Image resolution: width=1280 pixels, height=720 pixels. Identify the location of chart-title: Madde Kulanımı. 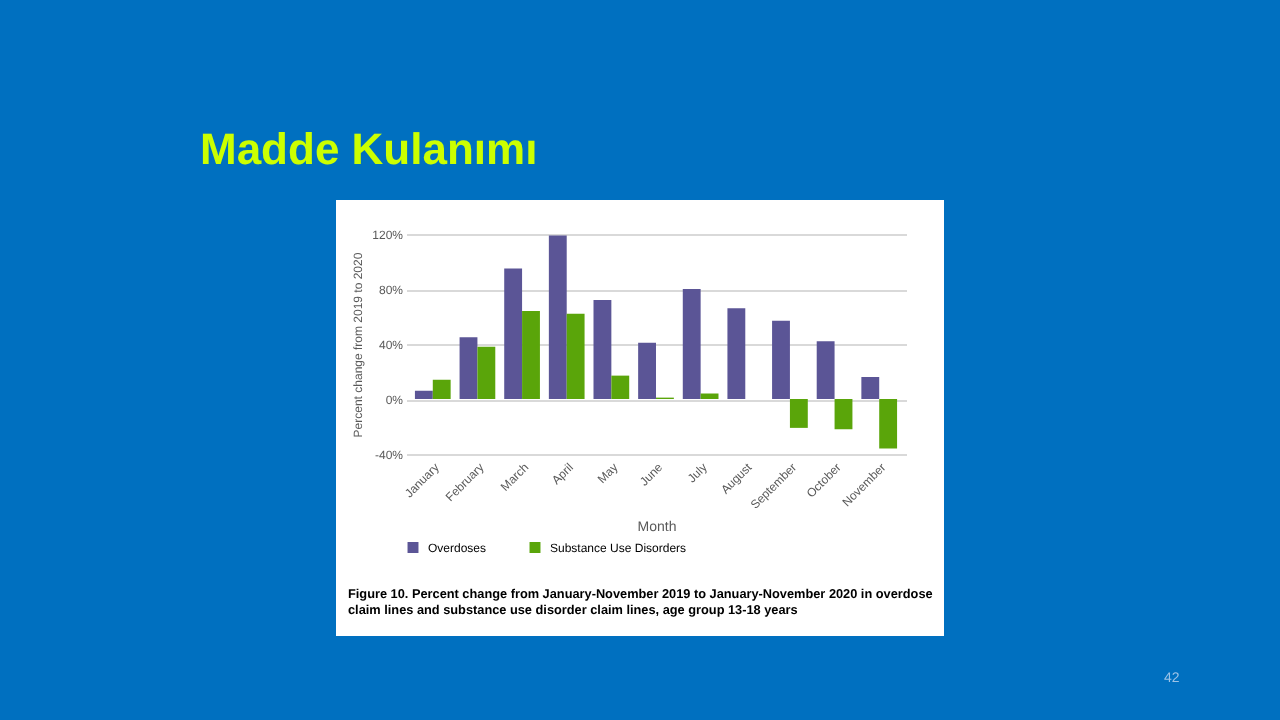
(369, 150).